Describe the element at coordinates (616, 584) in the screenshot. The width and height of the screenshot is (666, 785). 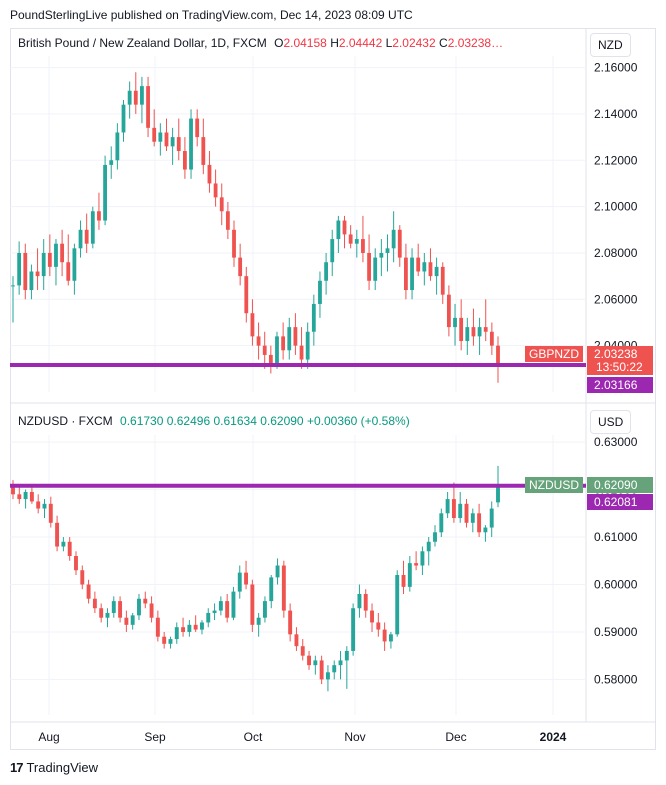
I see `nzdusd-ytick-label: 0.60000` at that location.